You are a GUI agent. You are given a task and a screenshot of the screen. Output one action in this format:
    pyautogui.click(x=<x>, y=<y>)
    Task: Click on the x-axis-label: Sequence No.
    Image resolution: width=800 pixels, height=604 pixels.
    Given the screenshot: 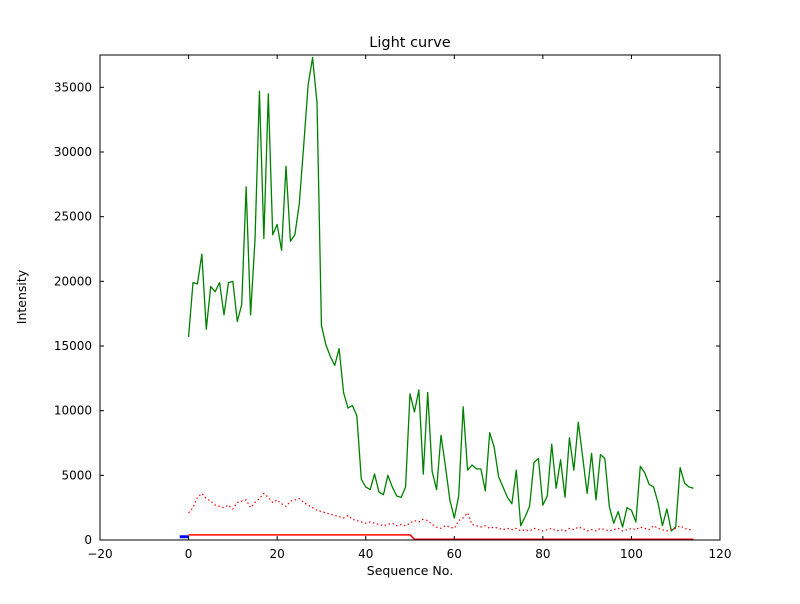 What is the action you would take?
    pyautogui.click(x=410, y=570)
    